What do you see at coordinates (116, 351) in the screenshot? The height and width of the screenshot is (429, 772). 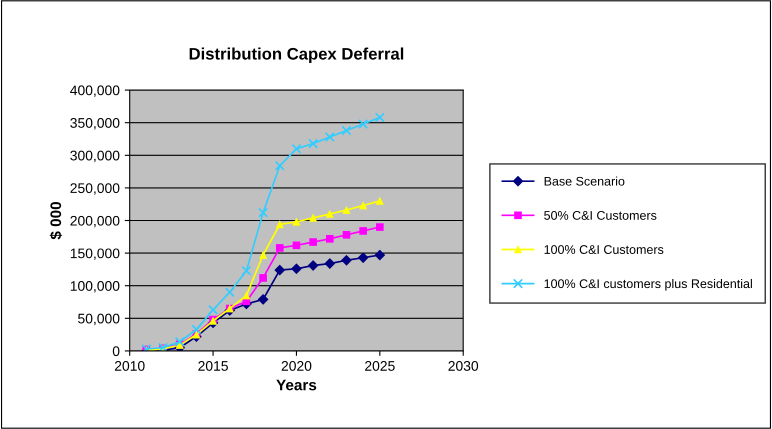 I see `y-tick-label: 0` at bounding box center [116, 351].